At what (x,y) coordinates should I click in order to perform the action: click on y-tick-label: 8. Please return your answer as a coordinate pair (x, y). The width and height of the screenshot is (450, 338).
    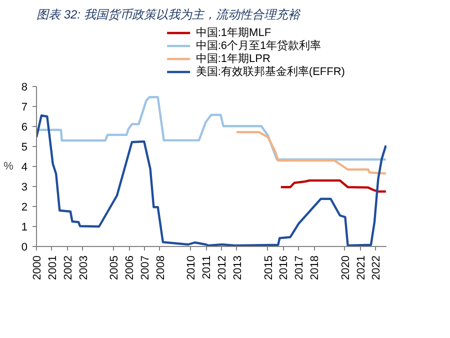
    Looking at the image, I should click on (24, 88).